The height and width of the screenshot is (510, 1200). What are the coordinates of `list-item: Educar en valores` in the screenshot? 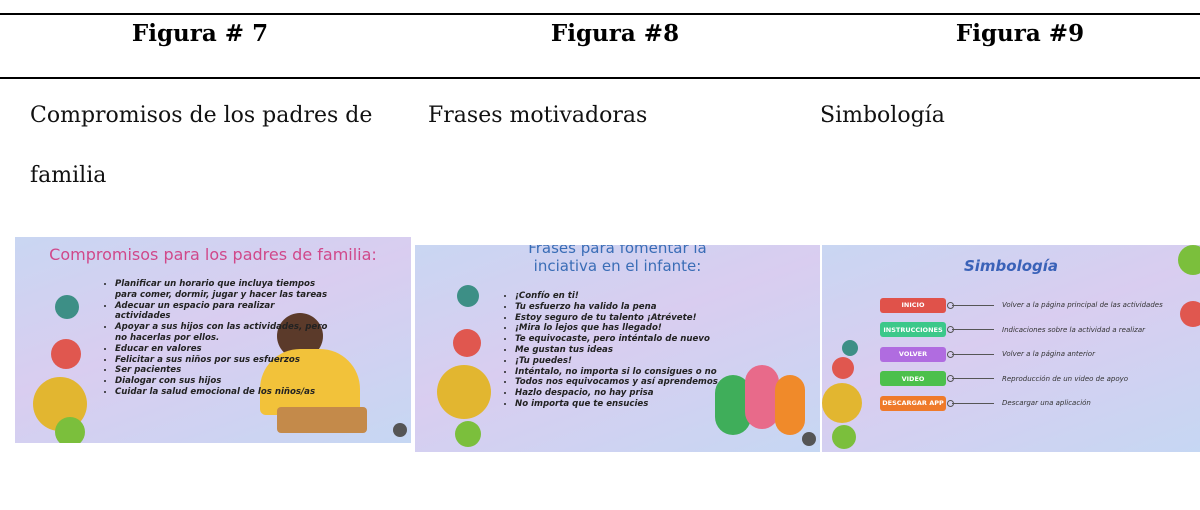 It's located at (222, 349).